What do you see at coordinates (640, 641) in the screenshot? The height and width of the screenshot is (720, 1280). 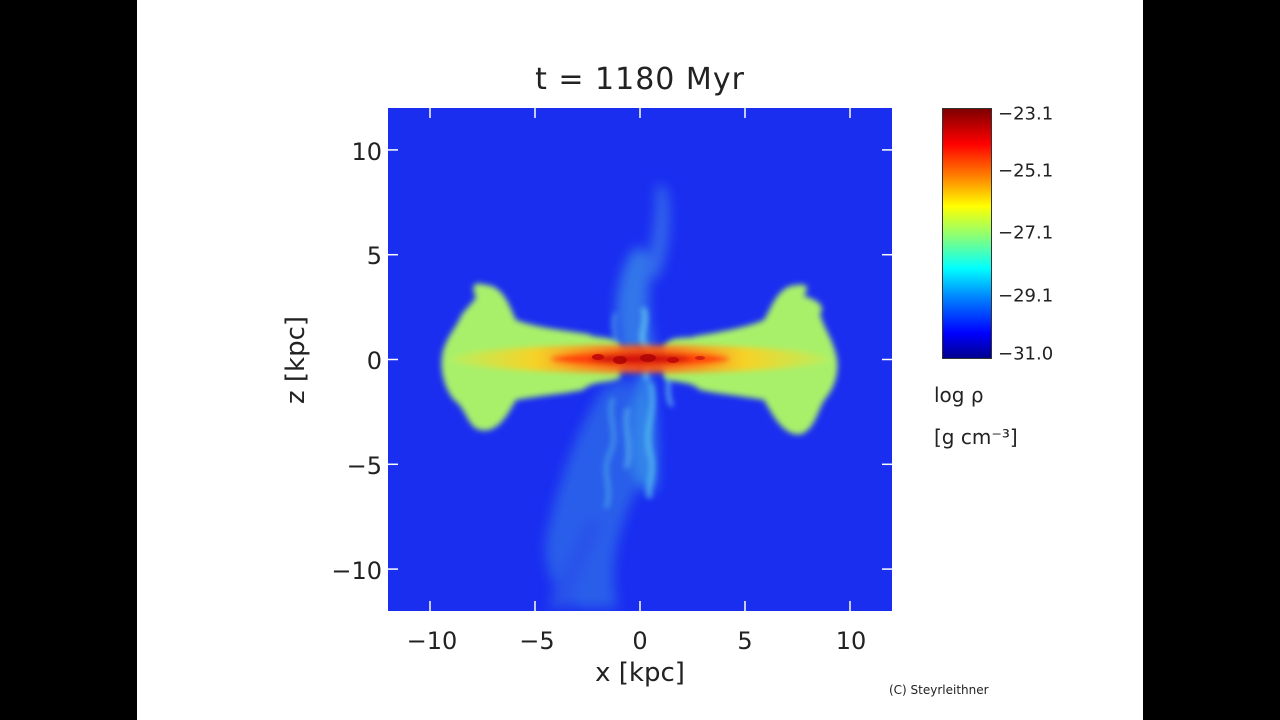 I see `x-tick-label: 0` at bounding box center [640, 641].